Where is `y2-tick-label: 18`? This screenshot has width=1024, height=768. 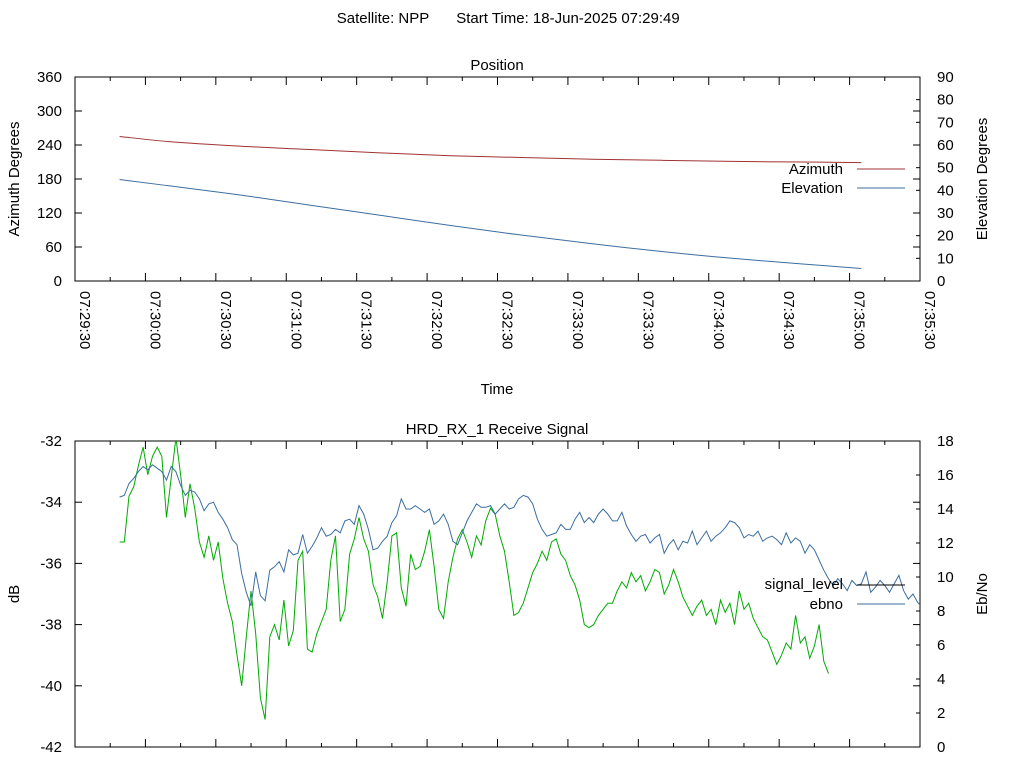
y2-tick-label: 18 is located at coordinates (945, 441).